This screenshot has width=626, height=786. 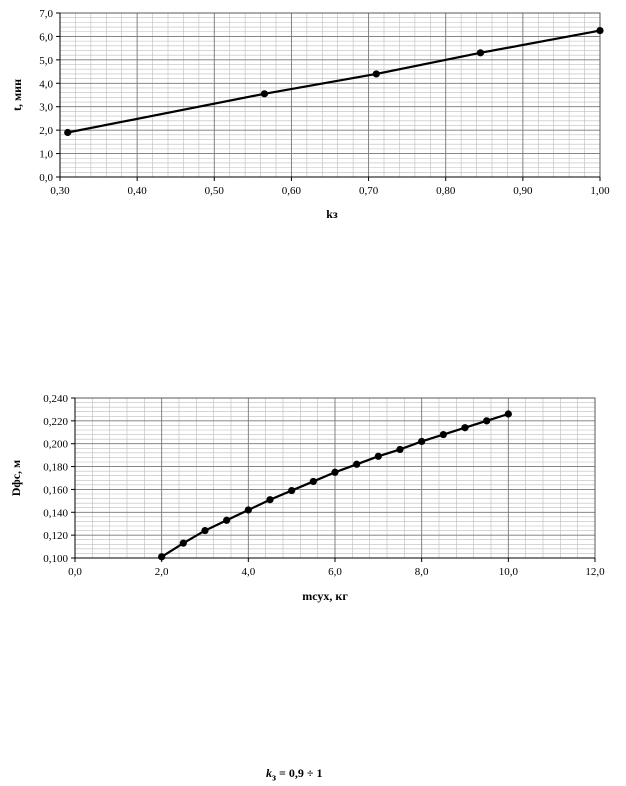 What do you see at coordinates (215, 191) in the screenshot?
I see `x-tick-label: 0,50` at bounding box center [215, 191].